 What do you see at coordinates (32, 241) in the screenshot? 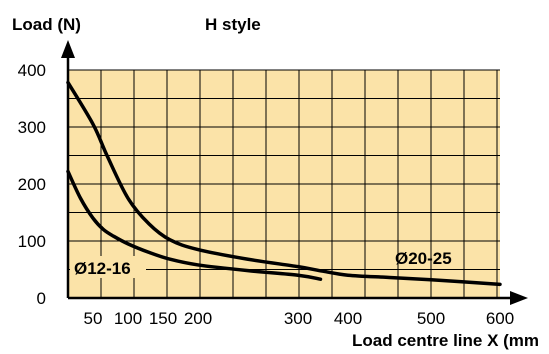
I see `y-tick-label: 100` at bounding box center [32, 241].